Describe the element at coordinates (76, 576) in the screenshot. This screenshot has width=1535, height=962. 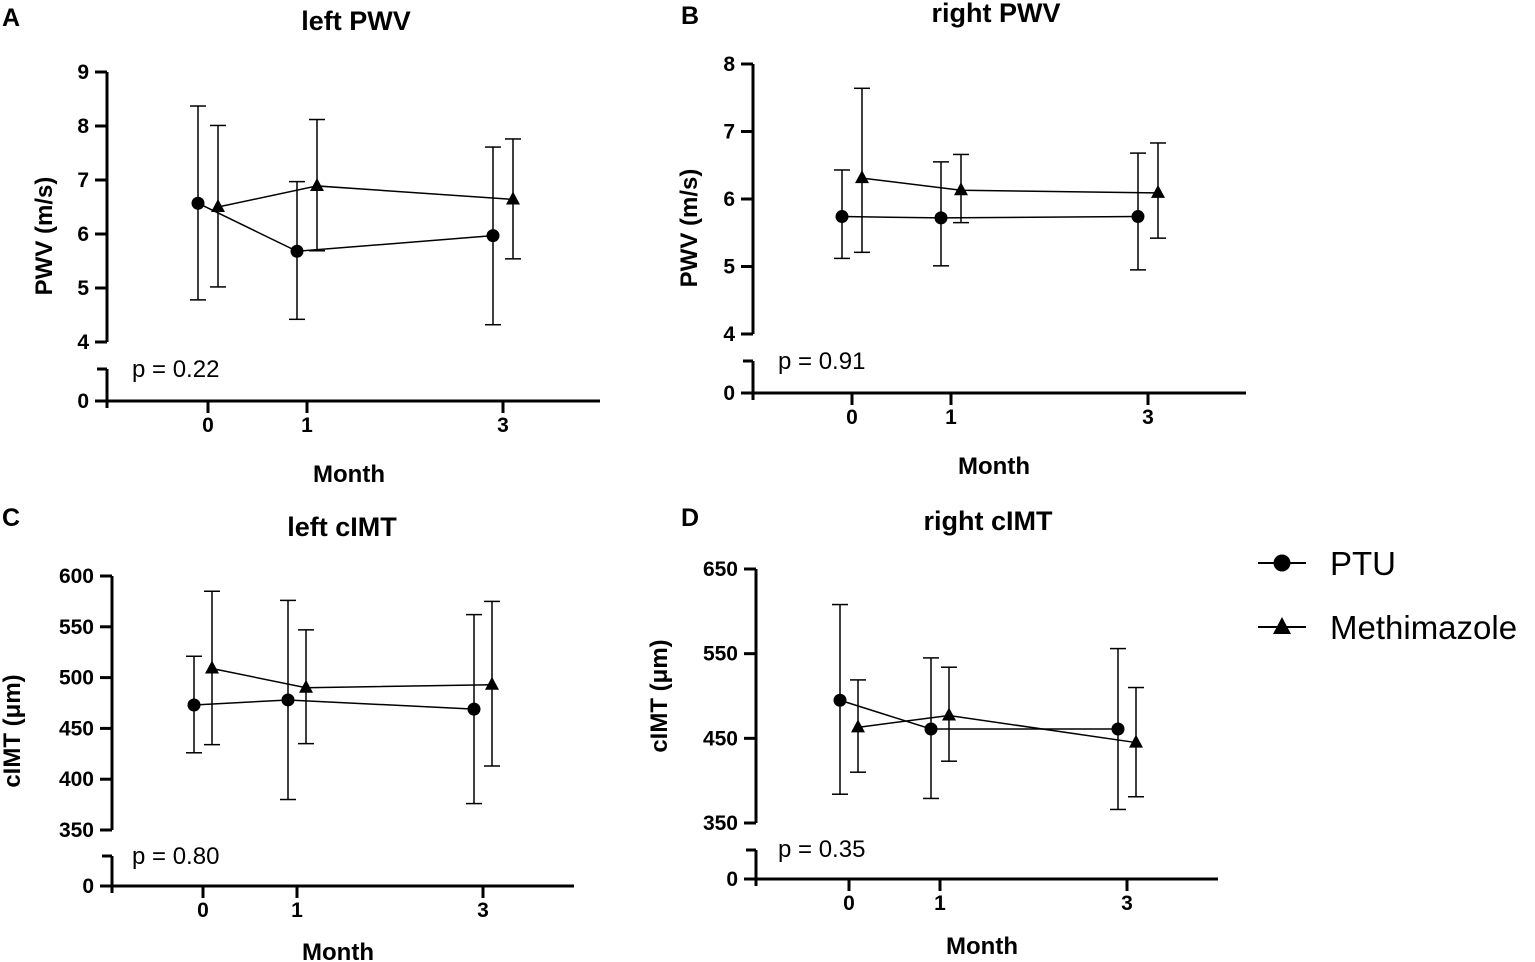
I see `y-tick-label: 600` at that location.